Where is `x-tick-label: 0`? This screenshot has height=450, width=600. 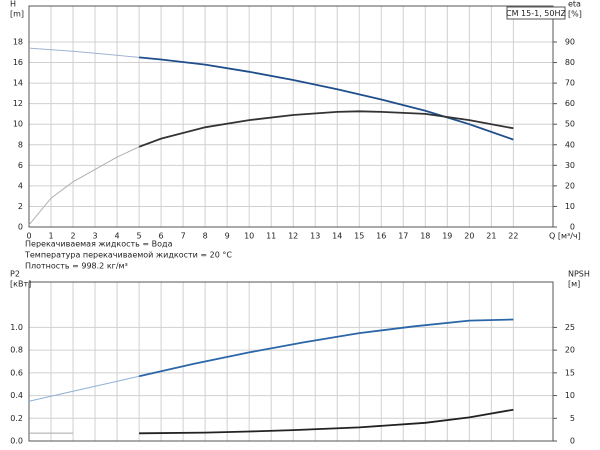 x-tick-label: 0 is located at coordinates (28, 236).